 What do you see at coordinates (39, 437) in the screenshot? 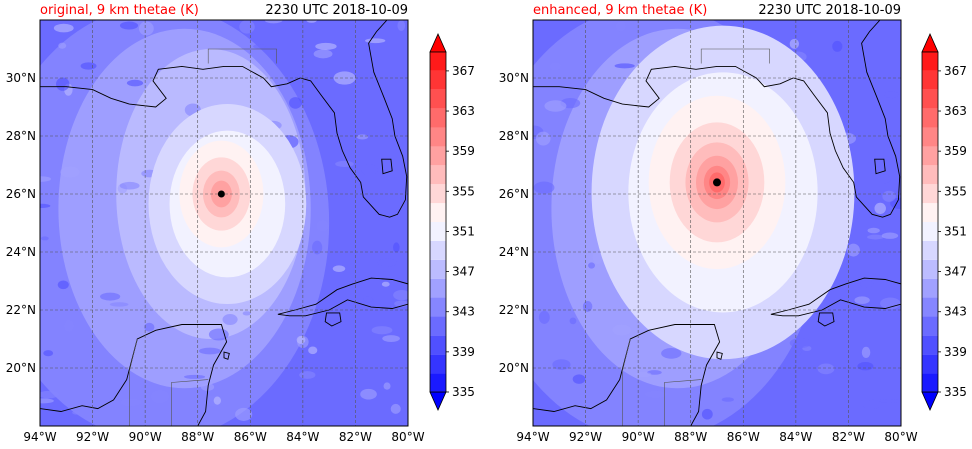
I see `lon-tick-label: 94°W` at bounding box center [39, 437].